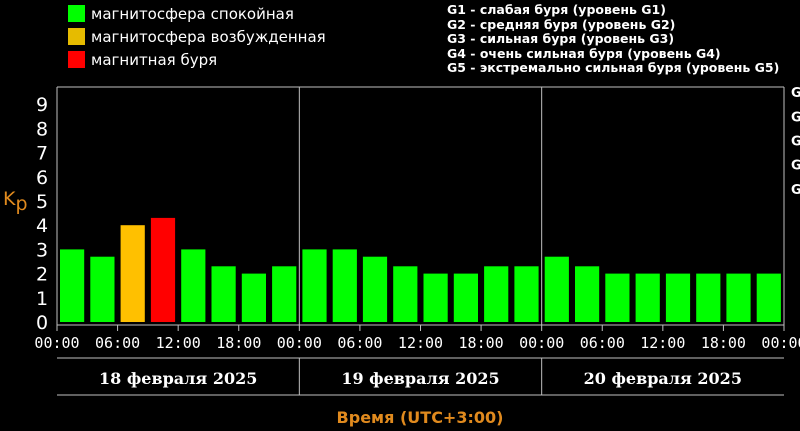  What do you see at coordinates (561, 24) in the screenshot?
I see `g-level-2: G2 - средняя буря (уровень G2)` at bounding box center [561, 24].